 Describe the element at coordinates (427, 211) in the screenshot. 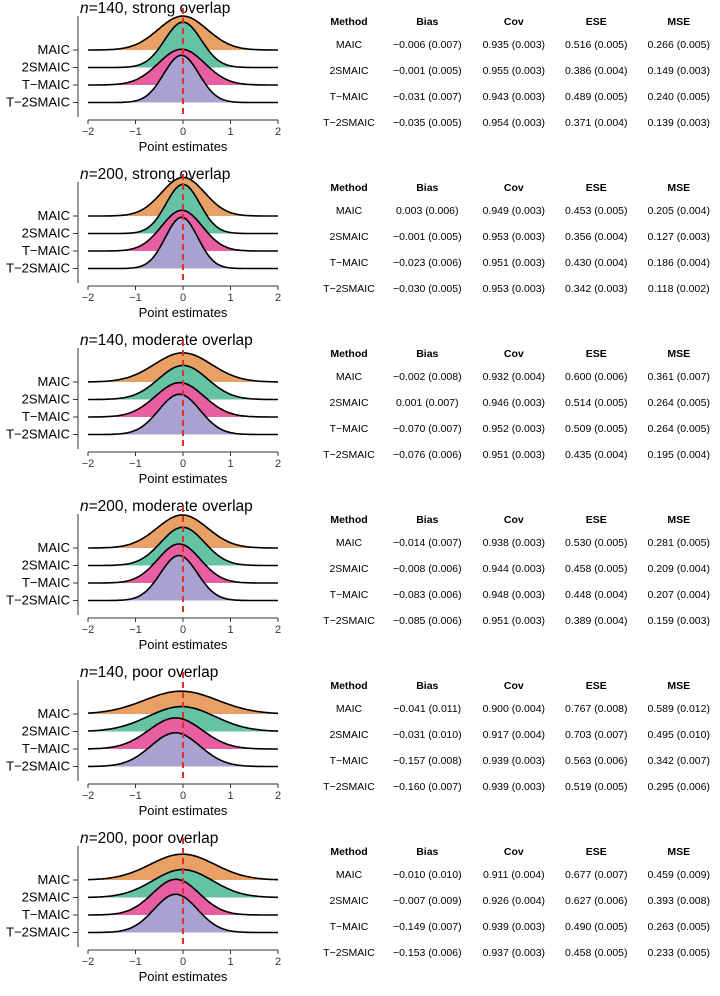

I see `table-cell: 0.003 (0.006)` at that location.